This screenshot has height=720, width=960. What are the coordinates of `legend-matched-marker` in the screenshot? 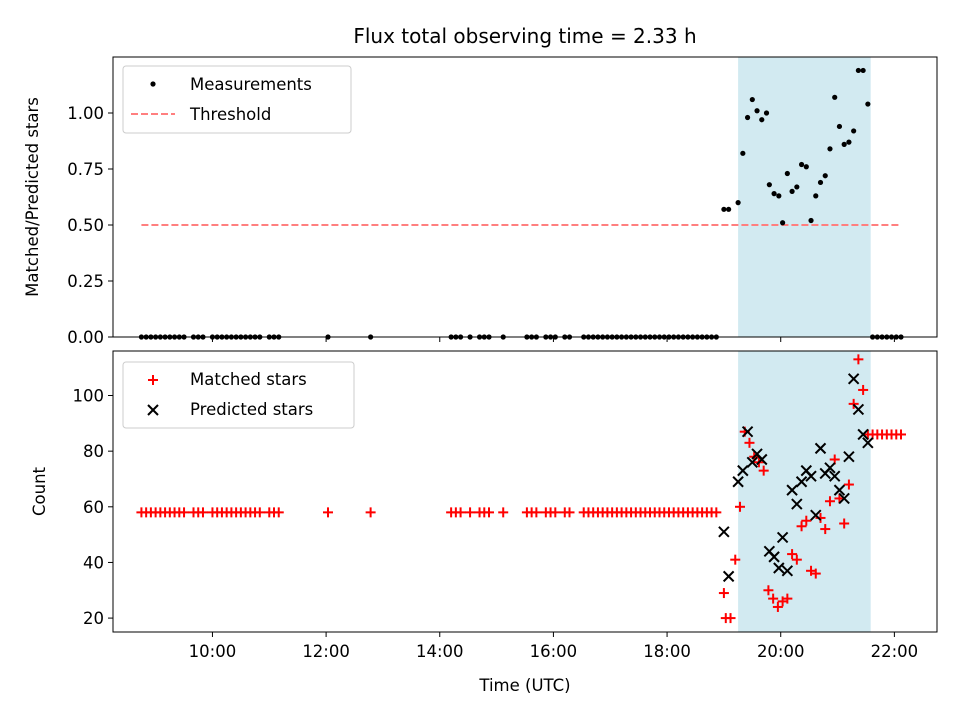 It's located at (153, 380).